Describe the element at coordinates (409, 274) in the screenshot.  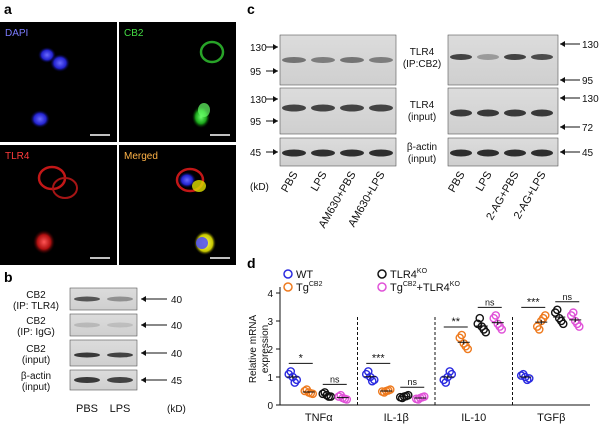
I see `legend-label-1: TLR4KO` at that location.